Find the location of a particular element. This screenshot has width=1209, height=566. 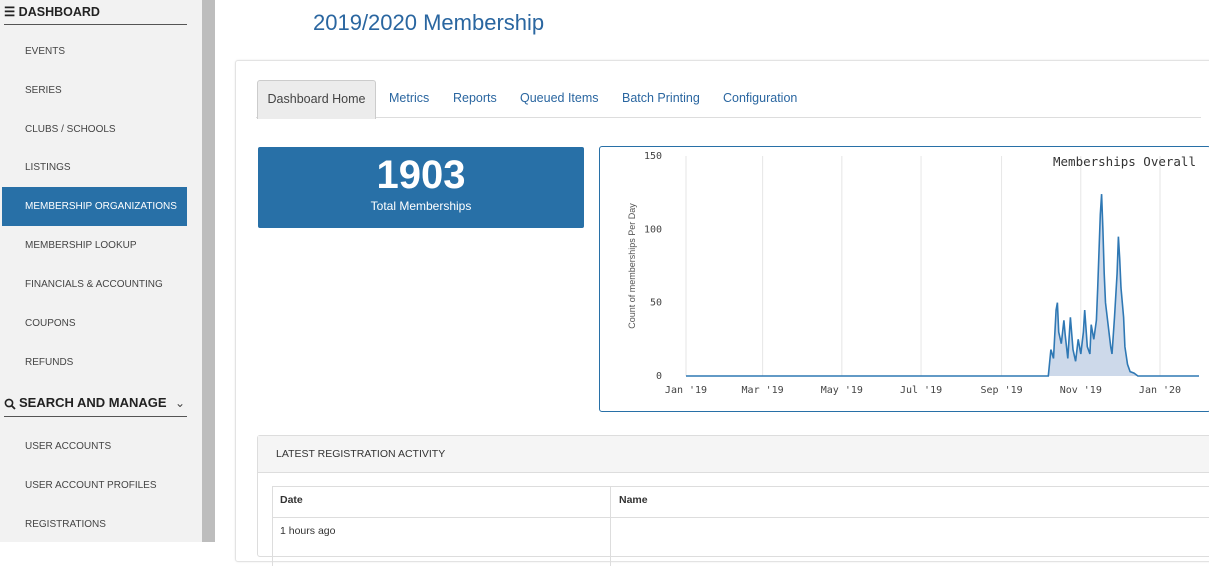

sidebar-item-series: SERIES is located at coordinates (94, 90).